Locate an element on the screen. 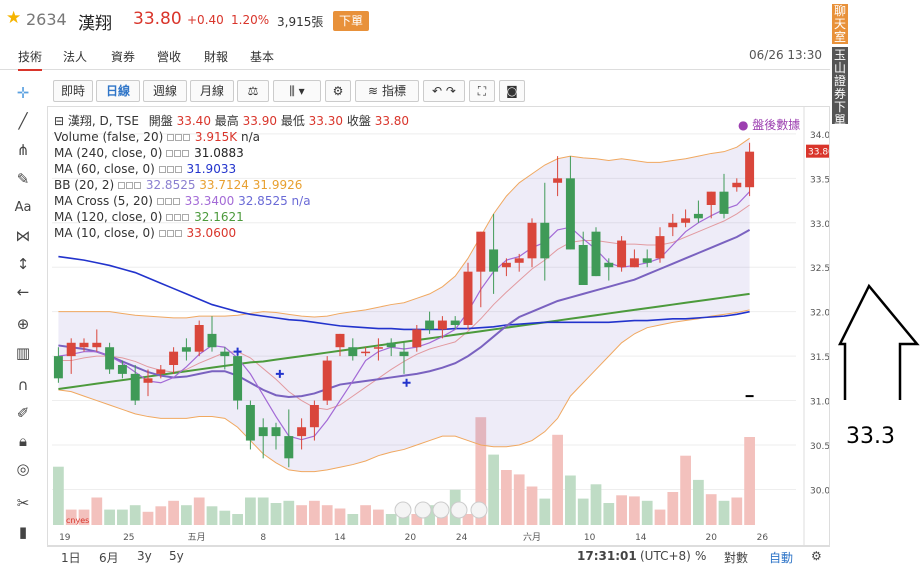 Image resolution: width=920 pixels, height=580 pixels. broker-order-button: 玉山證券下單 is located at coordinates (840, 87).